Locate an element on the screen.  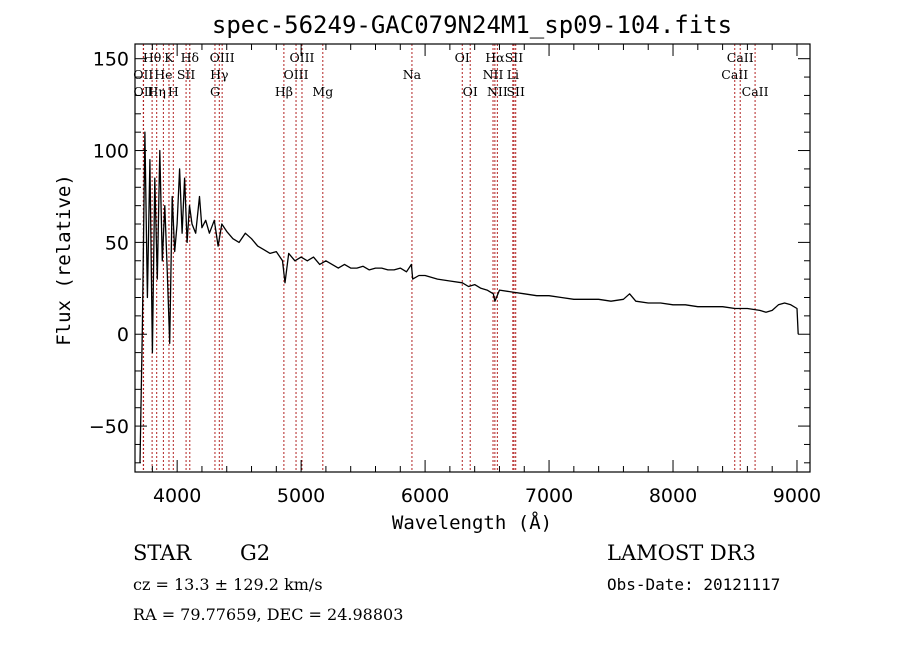
spectral-line-label: Hβ is located at coordinates (284, 91).